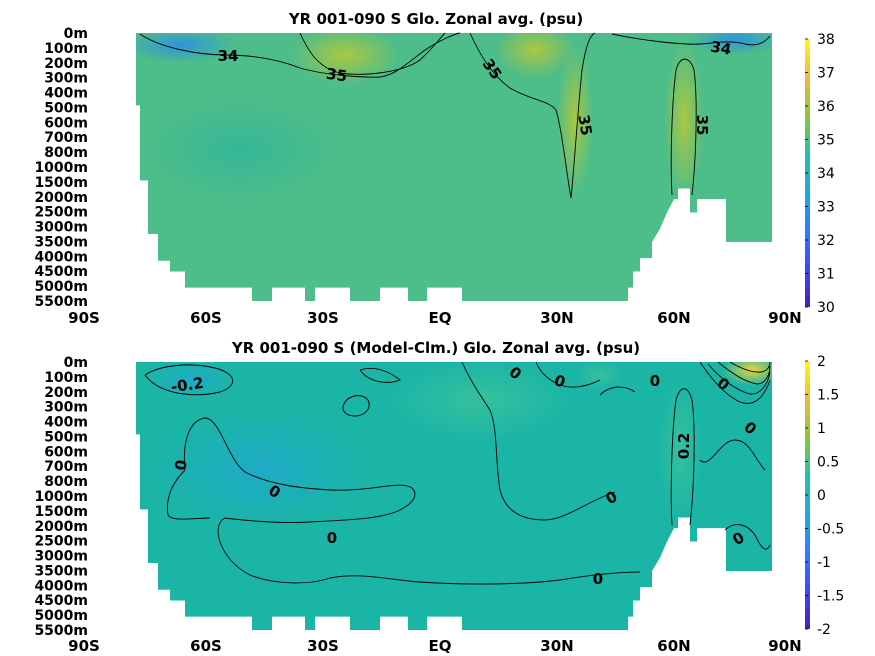 The width and height of the screenshot is (875, 656). What do you see at coordinates (830, 530) in the screenshot?
I see `colorbar-tick-label: -0.5` at bounding box center [830, 530].